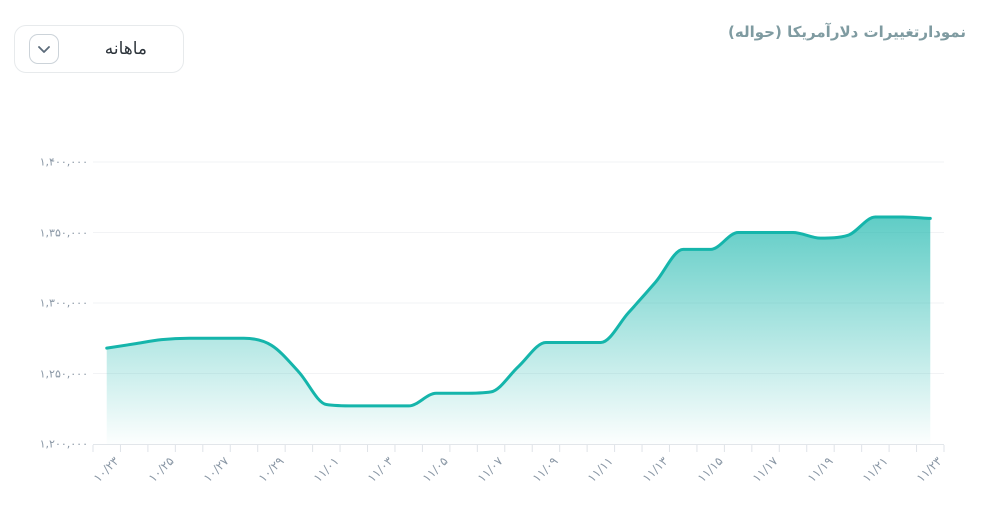  I want to click on page-title: نمودارتغییرات دلارآمریکا (حواله), so click(847, 32).